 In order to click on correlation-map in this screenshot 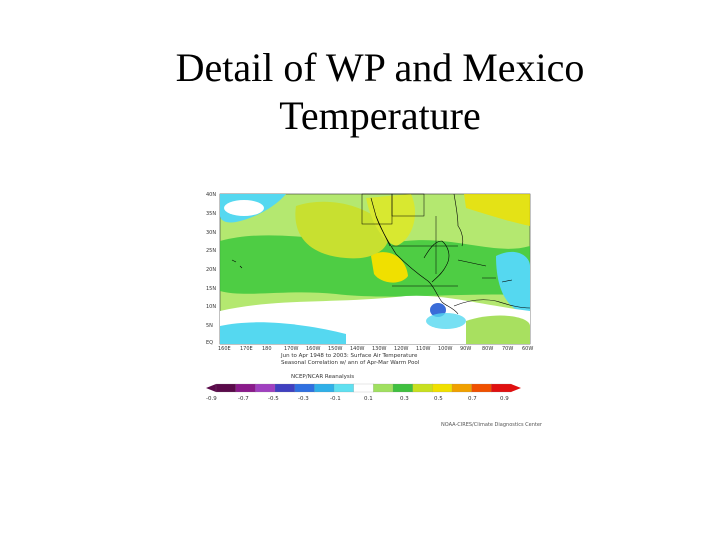, I will do `click(375, 269)`.